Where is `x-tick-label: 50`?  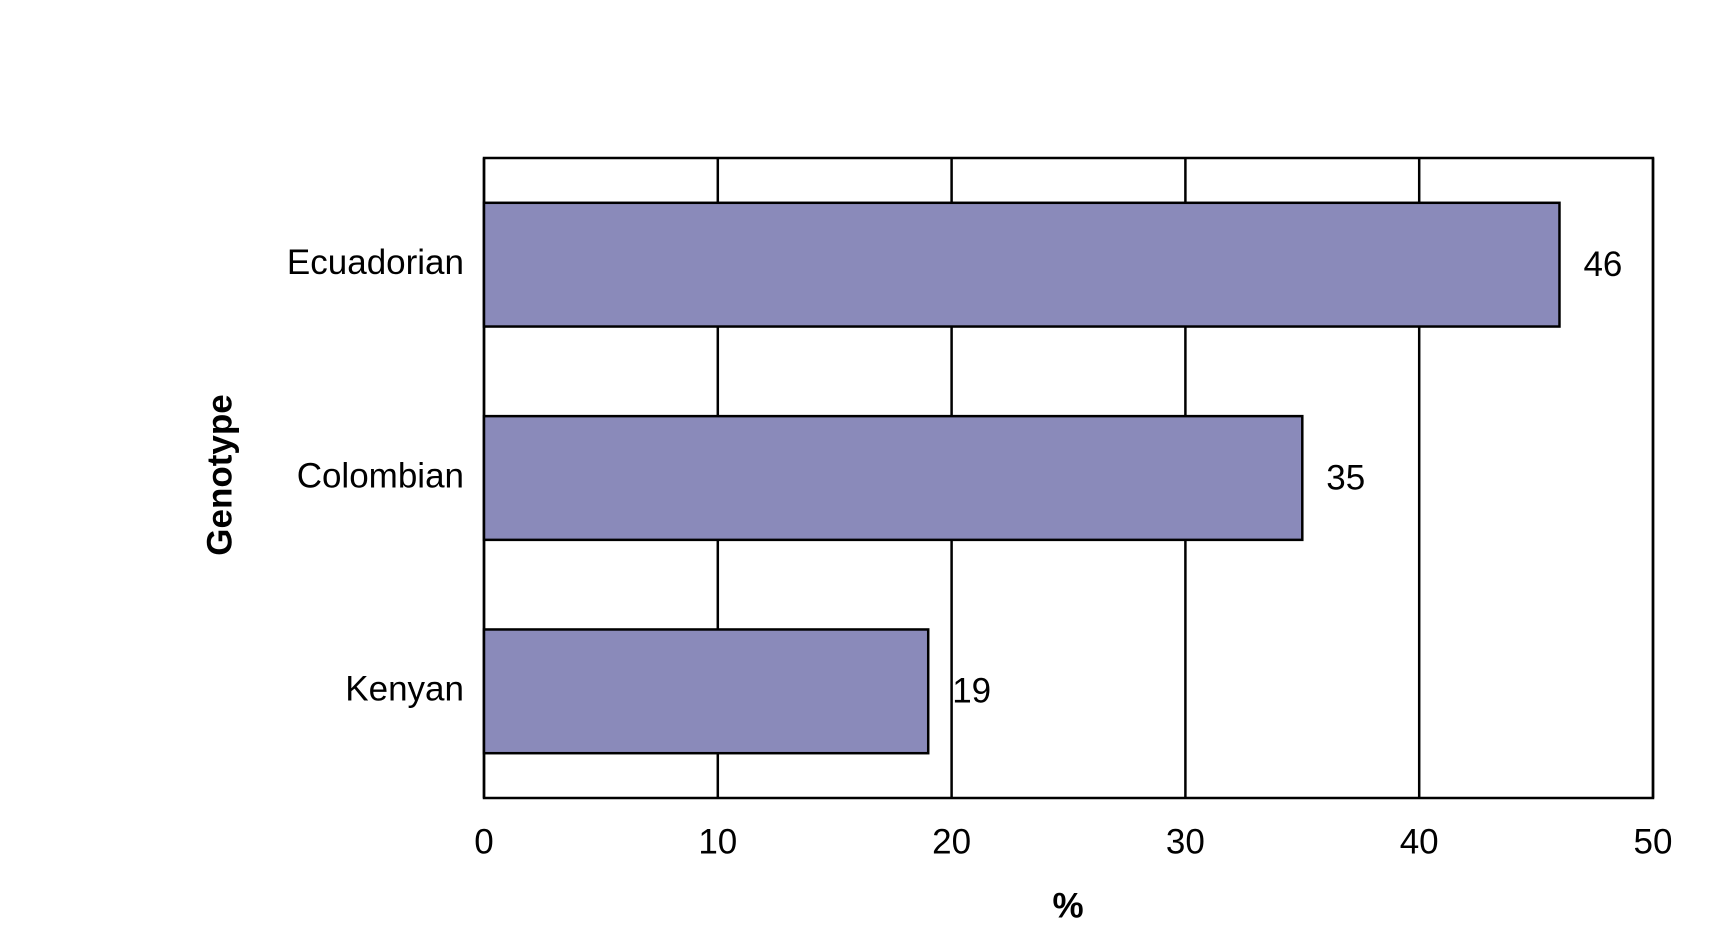
x-tick-label: 50 is located at coordinates (1653, 841).